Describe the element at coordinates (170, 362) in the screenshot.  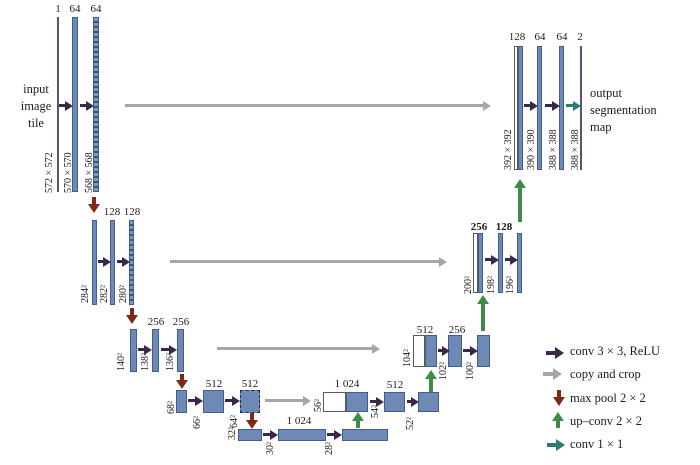
I see `tile-size-label: 136²` at that location.